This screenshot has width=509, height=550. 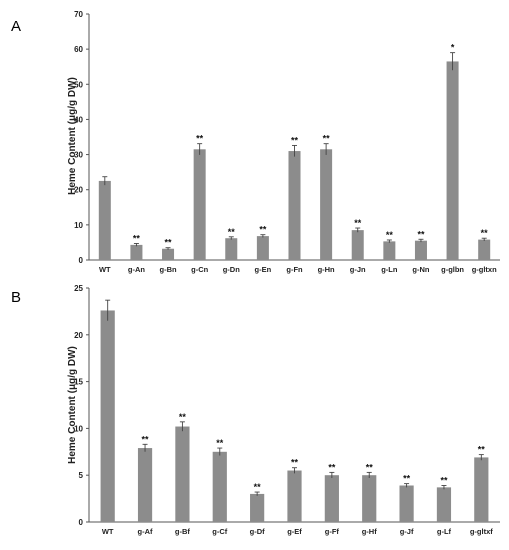 I want to click on panel-a-category-label: g-glbn, so click(x=452, y=269).